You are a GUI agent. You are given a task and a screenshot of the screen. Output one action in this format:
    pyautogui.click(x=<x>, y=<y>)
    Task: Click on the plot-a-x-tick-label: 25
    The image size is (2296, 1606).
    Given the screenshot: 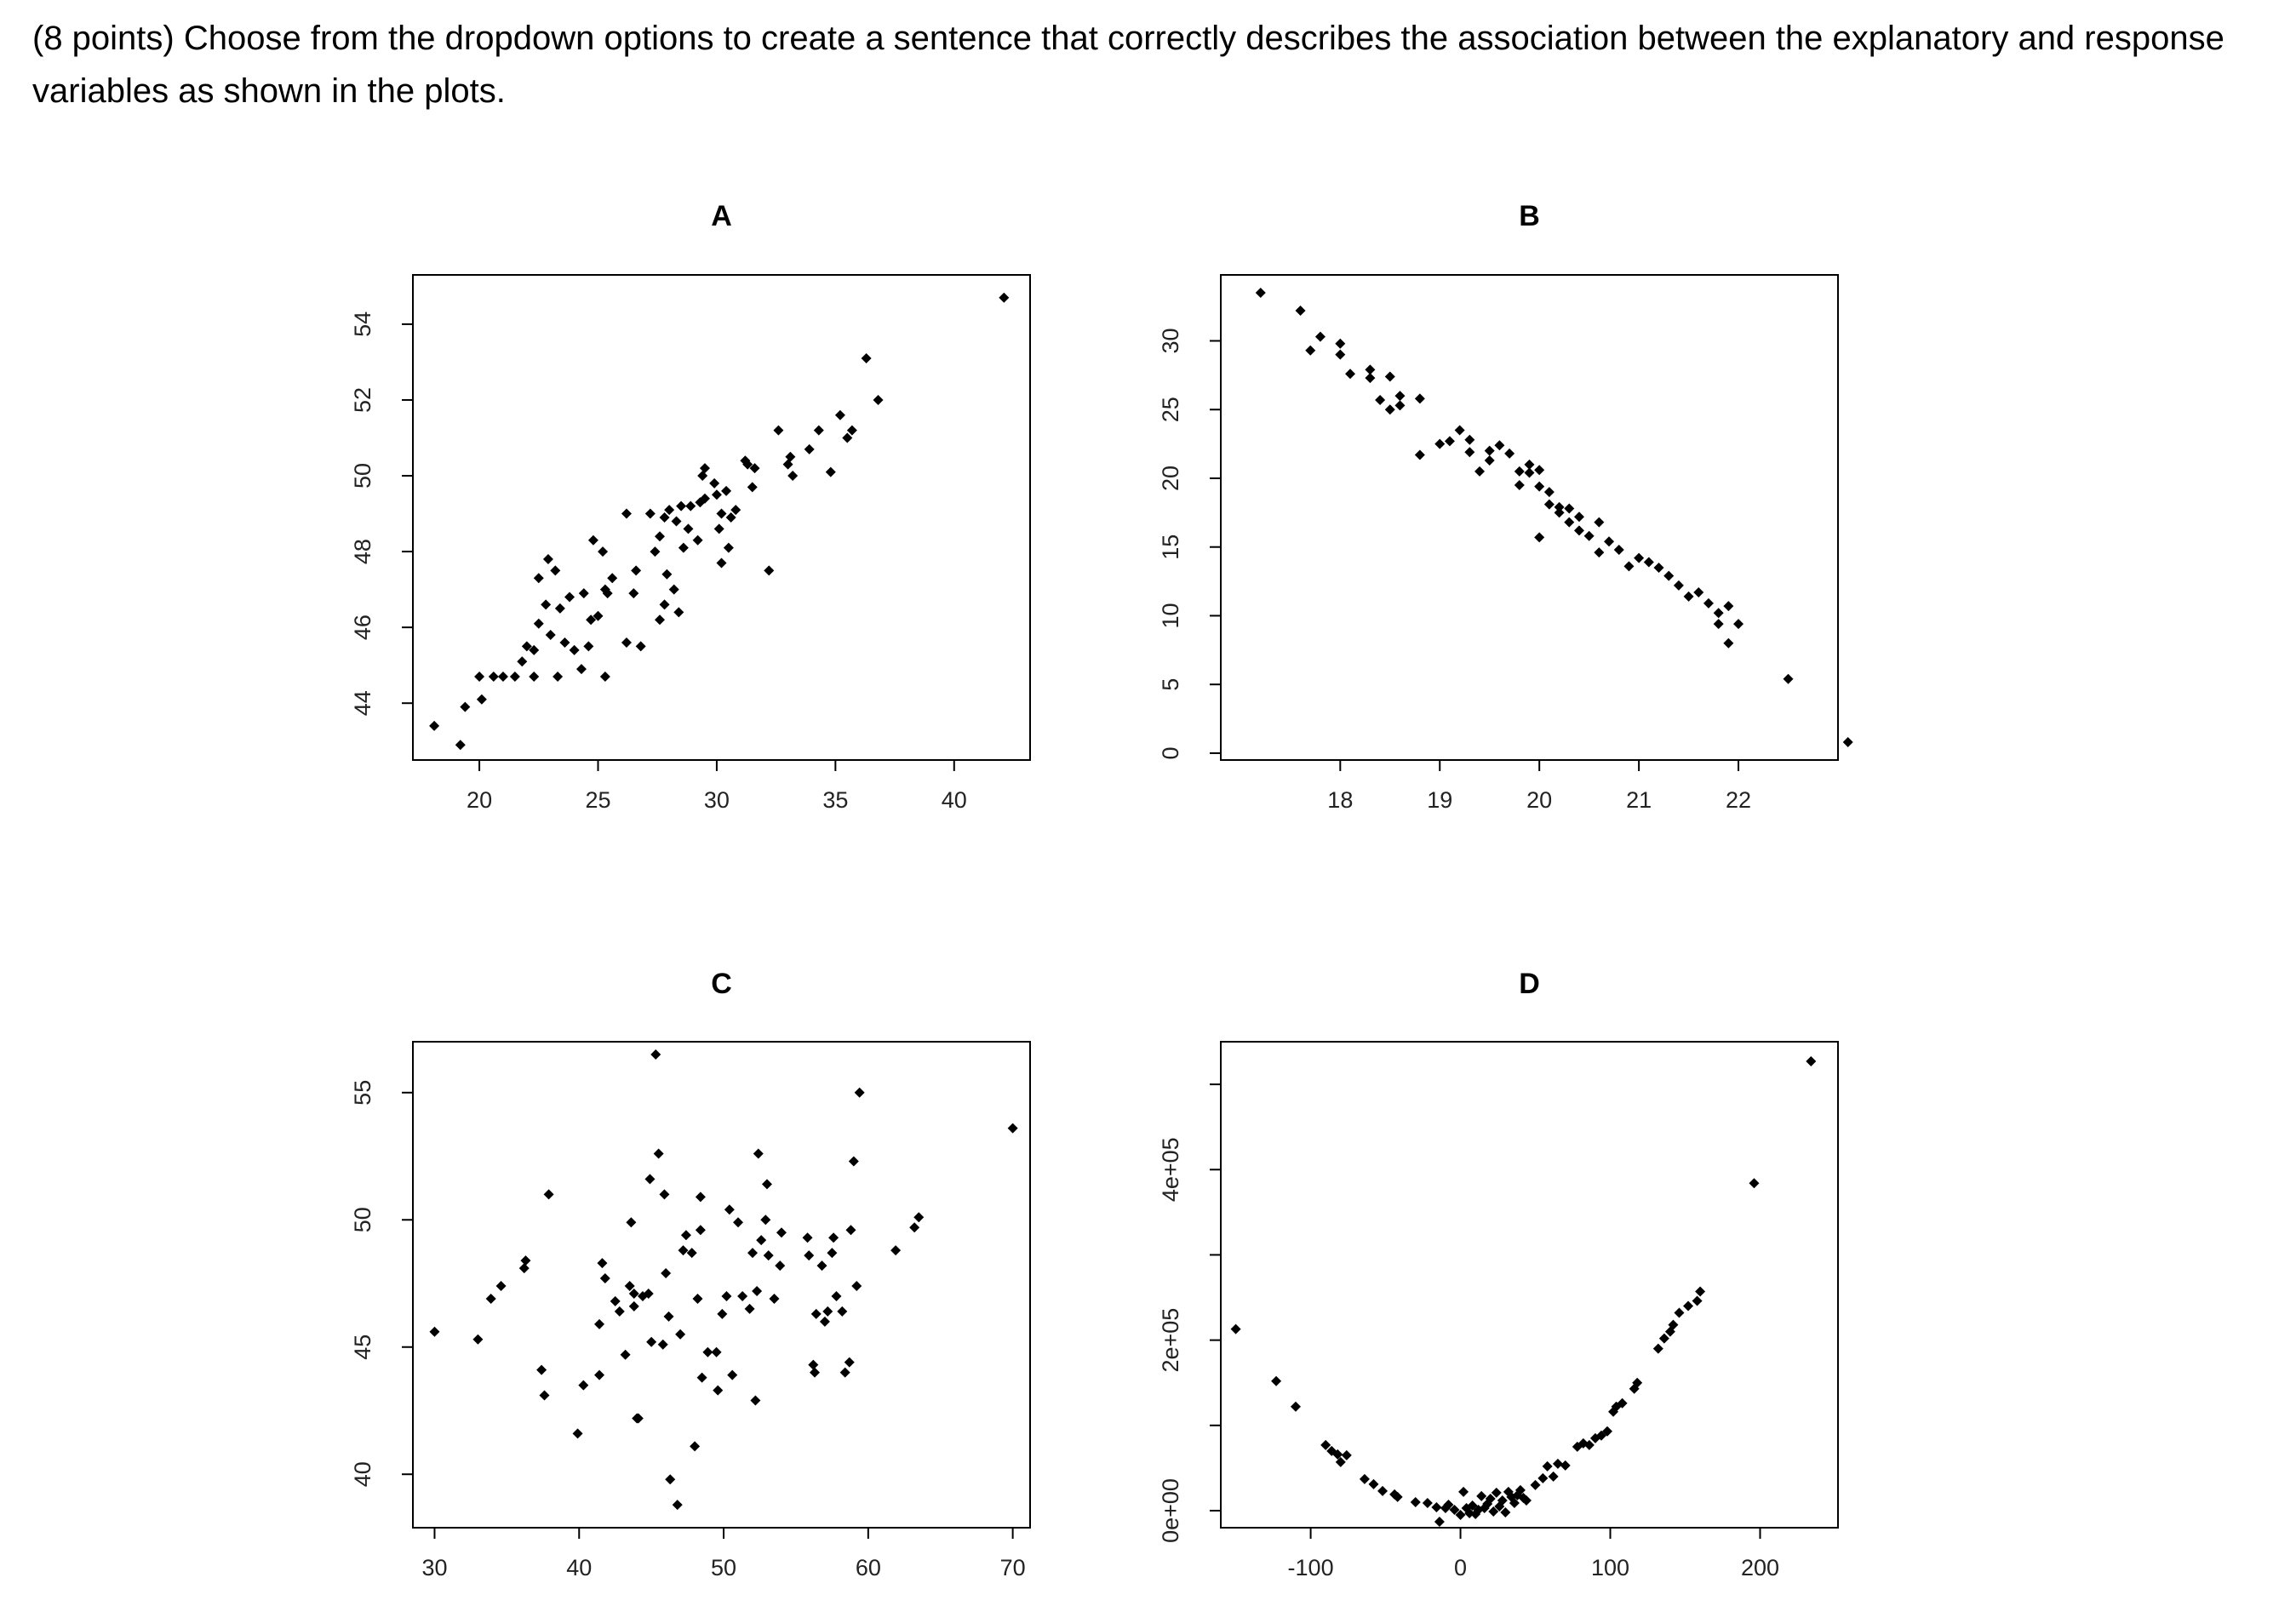 What is the action you would take?
    pyautogui.click(x=597, y=800)
    